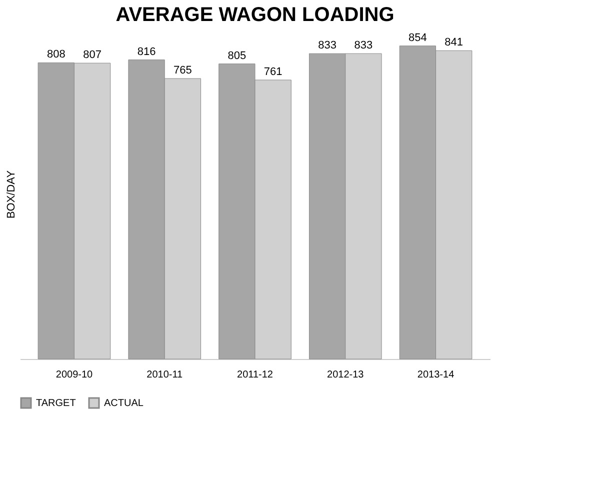  What do you see at coordinates (436, 375) in the screenshot?
I see `x-tick-label: 2013-14` at bounding box center [436, 375].